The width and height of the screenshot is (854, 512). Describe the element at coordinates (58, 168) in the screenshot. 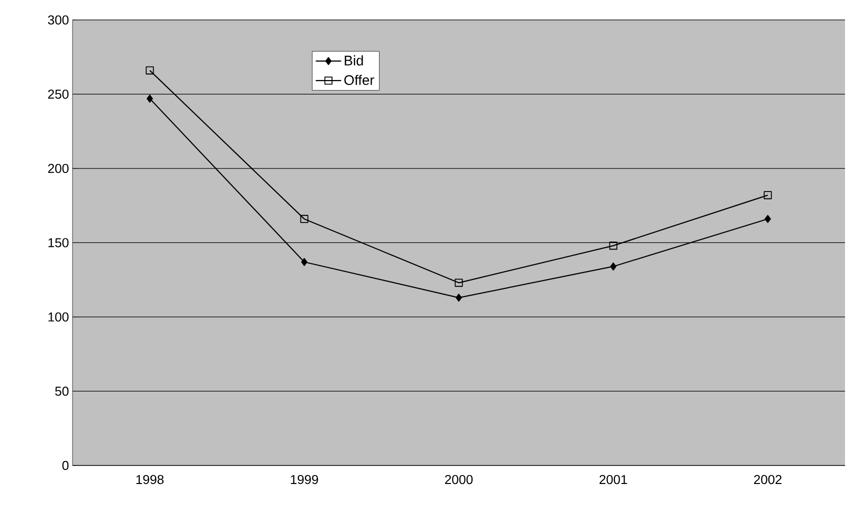

I see `y-tick-label: 200` at that location.